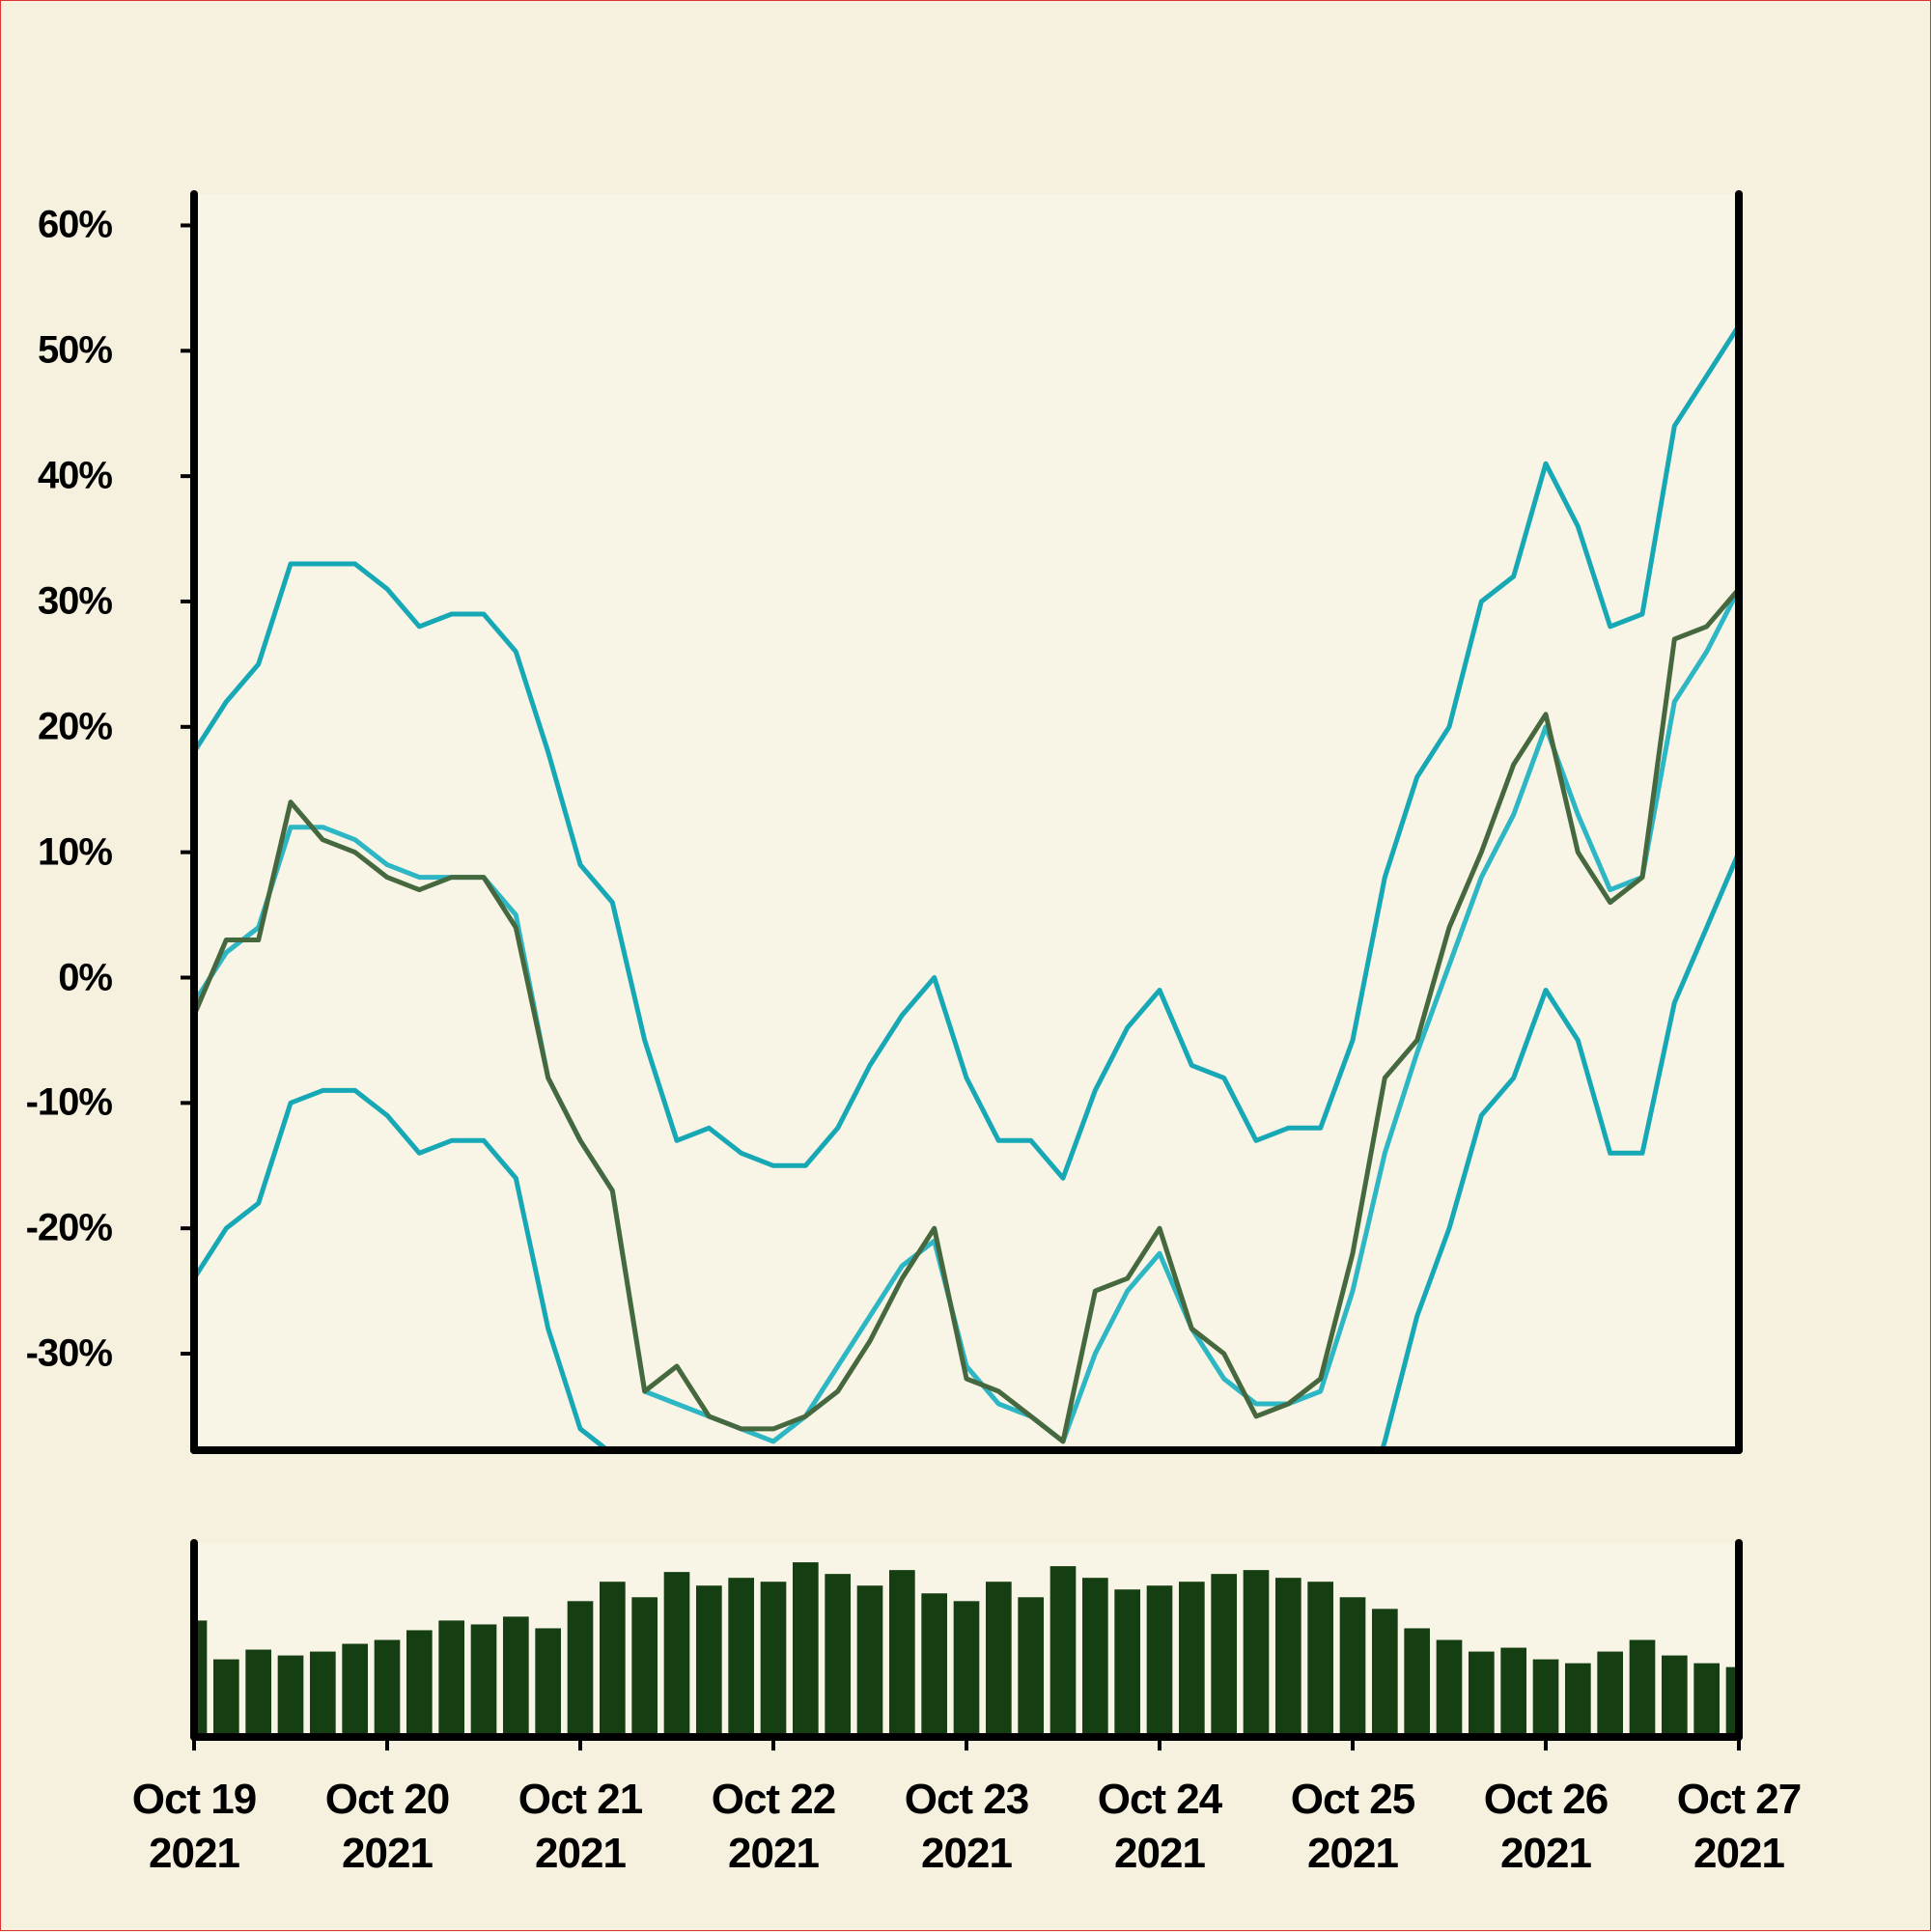 This screenshot has width=1931, height=1932. Describe the element at coordinates (1546, 1827) in the screenshot. I see `x-tick-label: Oct 26 2021` at that location.